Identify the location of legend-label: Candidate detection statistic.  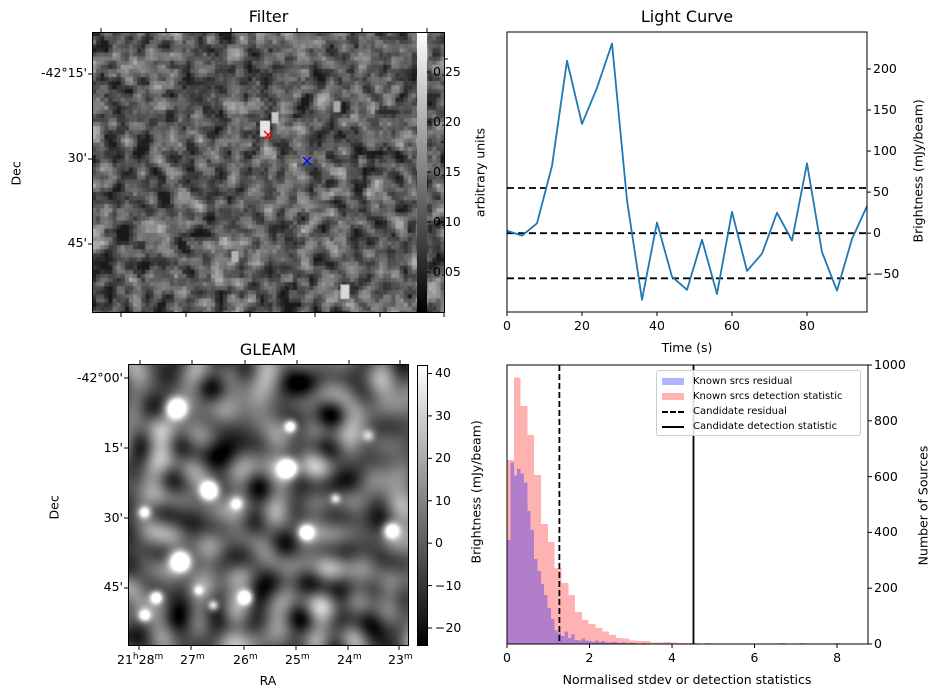
(765, 426).